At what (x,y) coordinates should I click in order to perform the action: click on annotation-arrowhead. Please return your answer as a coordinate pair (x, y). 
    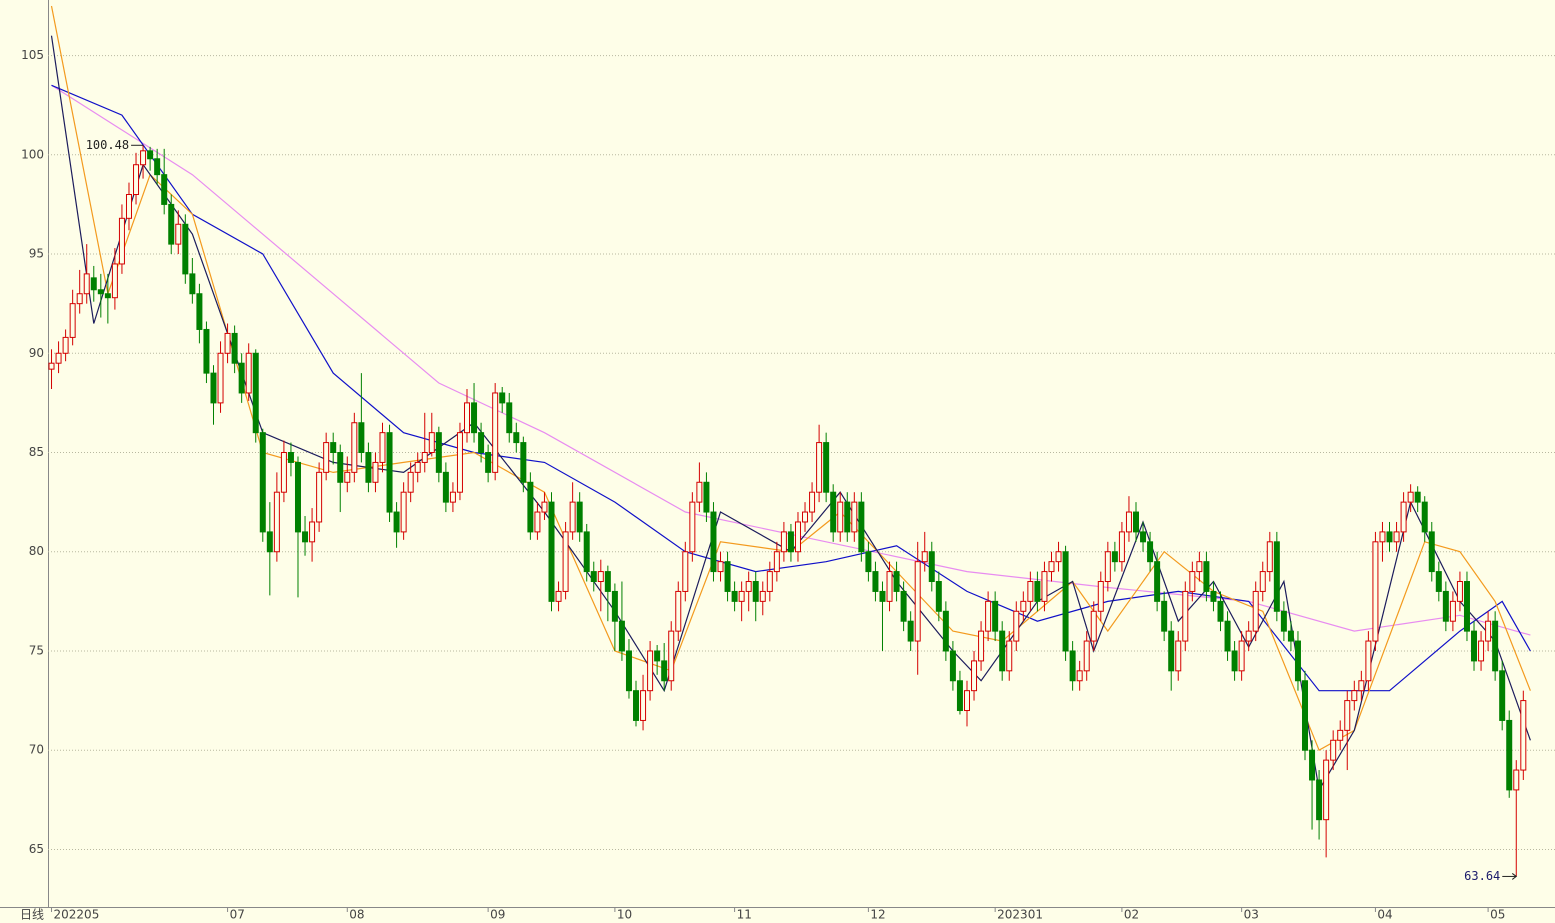
    Looking at the image, I should click on (1514, 876).